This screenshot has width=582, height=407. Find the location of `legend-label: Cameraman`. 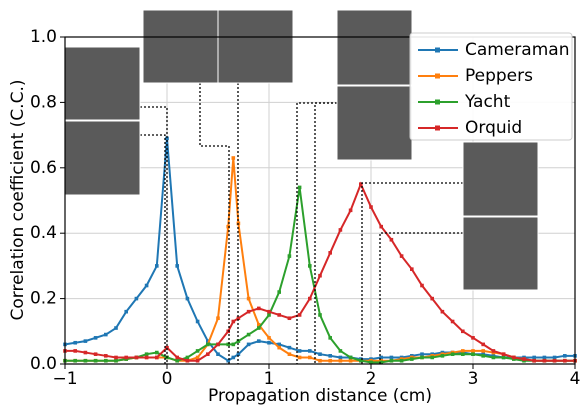

legend-label: Cameraman is located at coordinates (517, 50).